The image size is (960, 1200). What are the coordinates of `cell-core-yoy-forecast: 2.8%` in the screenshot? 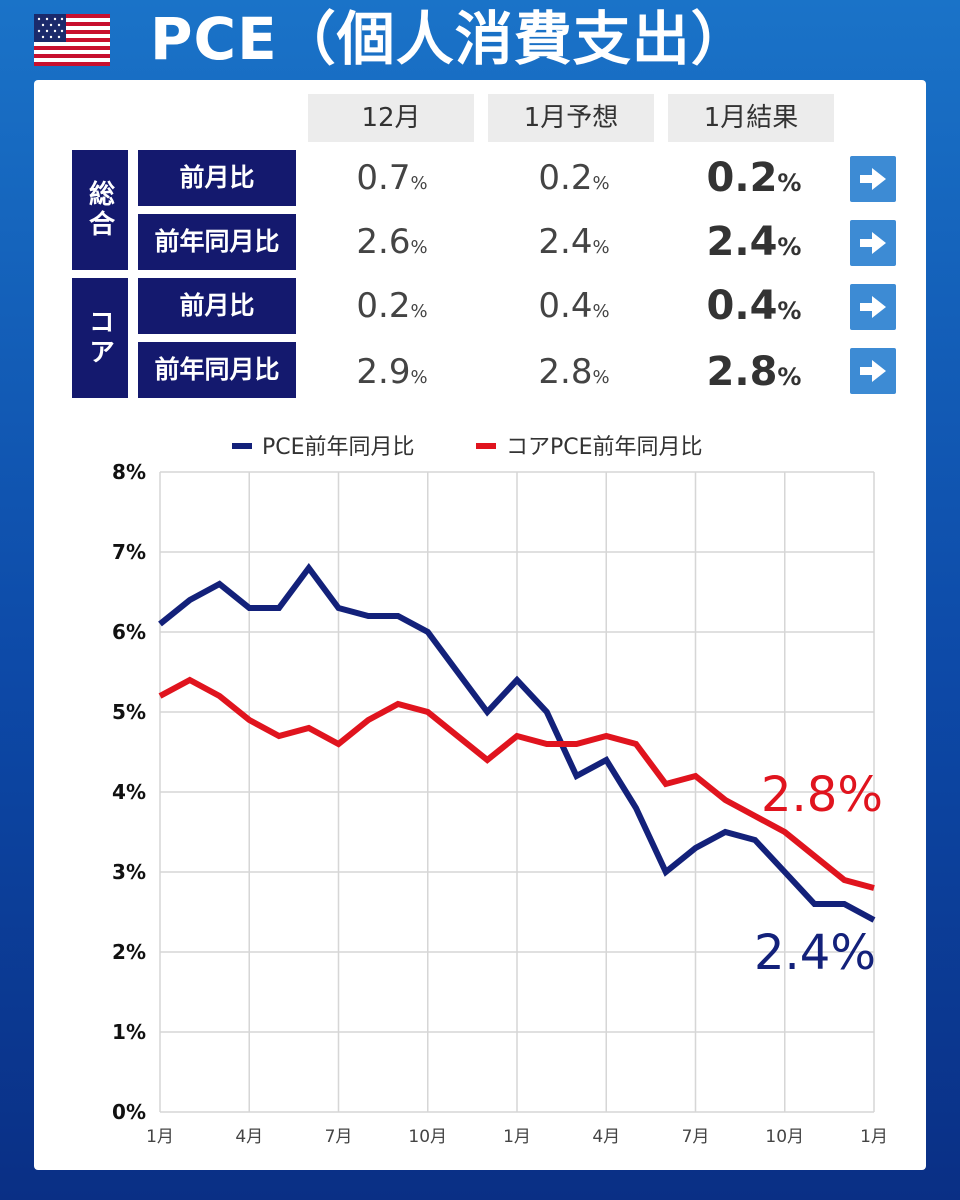 It's located at (574, 372).